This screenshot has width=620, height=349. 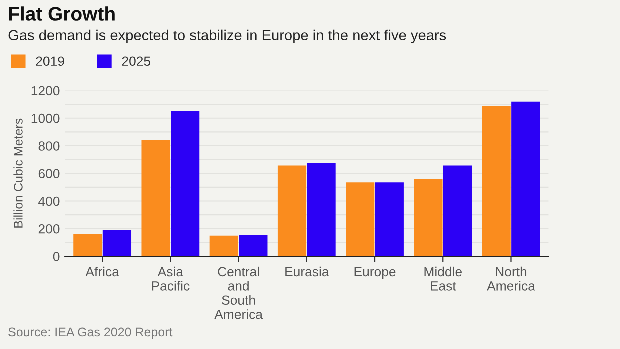 I want to click on y-tick-label: 600, so click(x=49, y=174).